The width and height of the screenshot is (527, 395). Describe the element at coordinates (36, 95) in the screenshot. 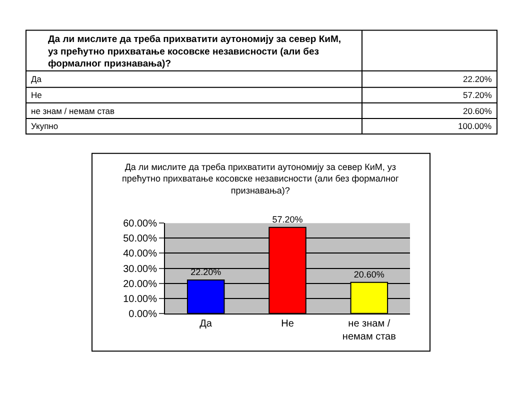

I see `text: Не` at that location.